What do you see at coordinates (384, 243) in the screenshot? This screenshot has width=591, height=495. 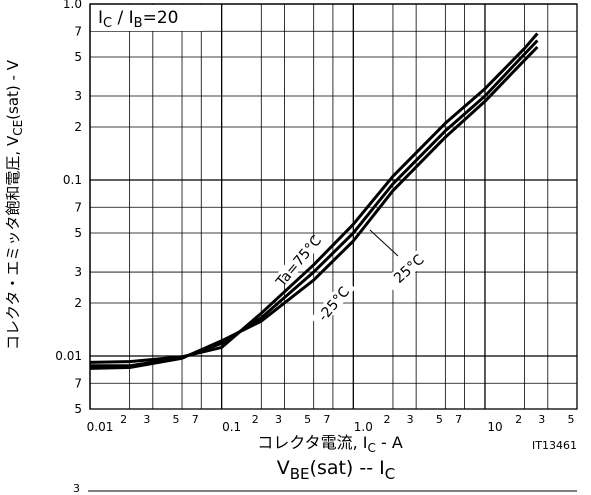 I see `annotation-leader` at bounding box center [384, 243].